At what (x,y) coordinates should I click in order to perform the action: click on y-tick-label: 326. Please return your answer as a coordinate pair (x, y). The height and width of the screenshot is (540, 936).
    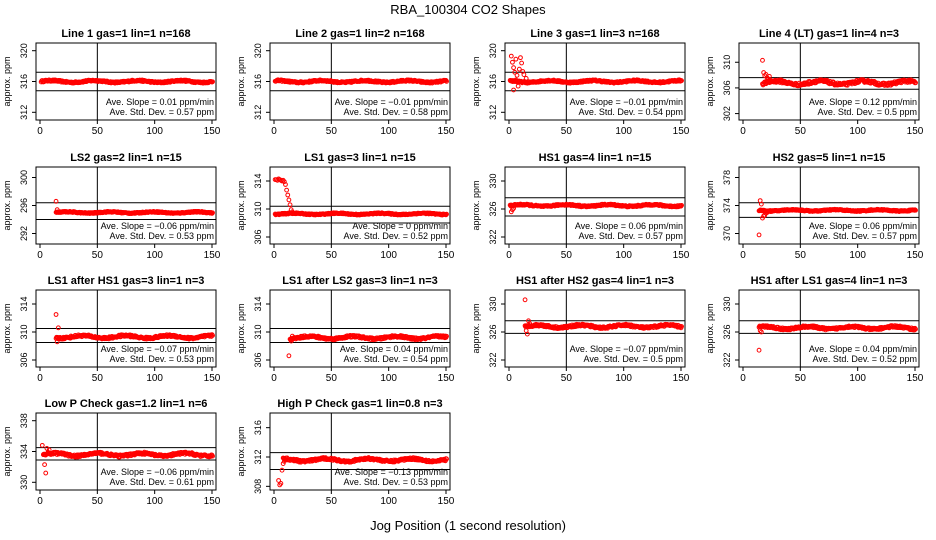
    Looking at the image, I should click on (493, 208).